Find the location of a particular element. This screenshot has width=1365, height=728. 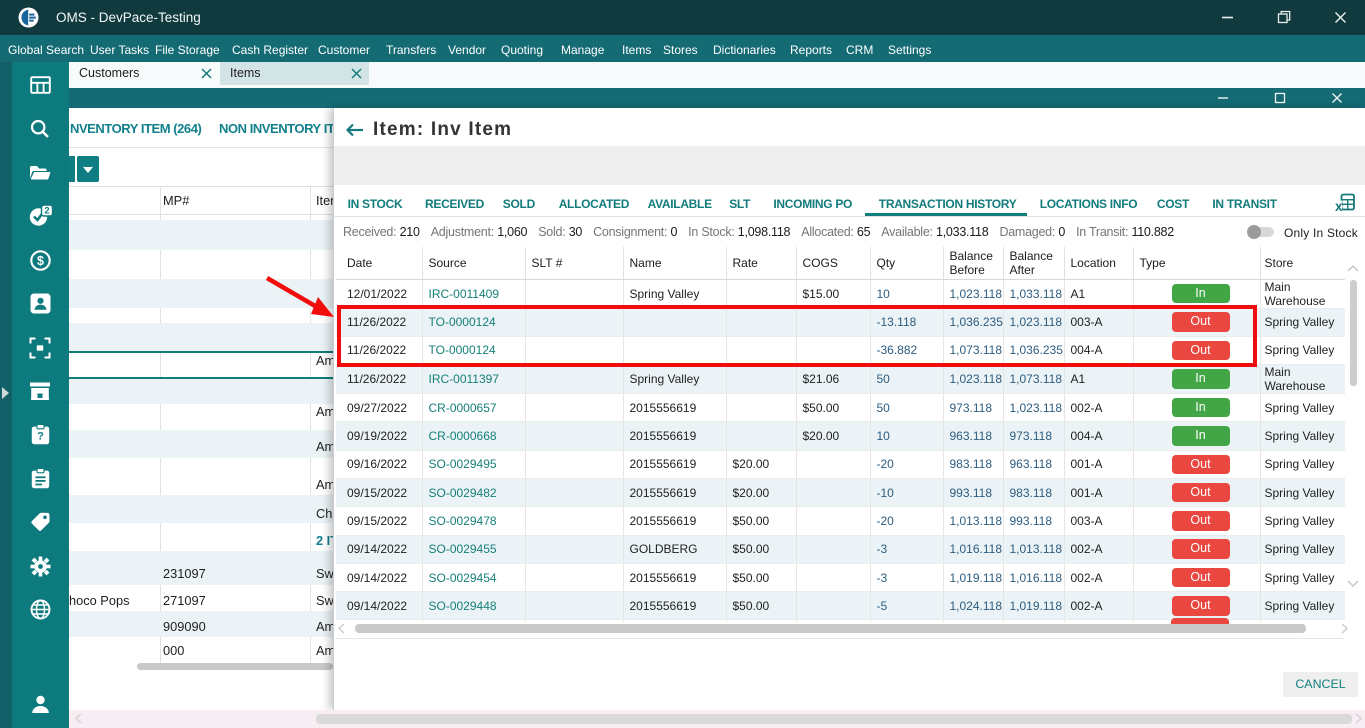

svg-text: 2 is located at coordinates (46, 211).